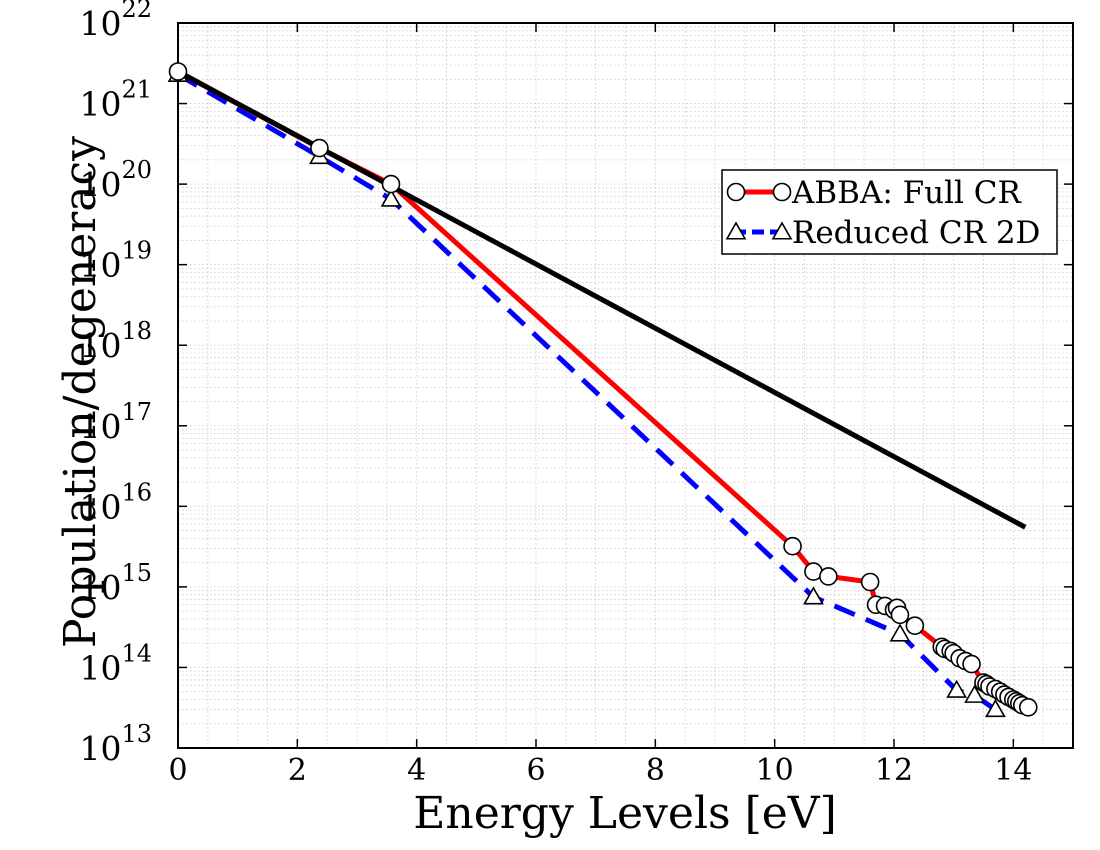 The width and height of the screenshot is (1100, 850). What do you see at coordinates (115, 422) in the screenshot?
I see `y-tick-label: 1017` at bounding box center [115, 422].